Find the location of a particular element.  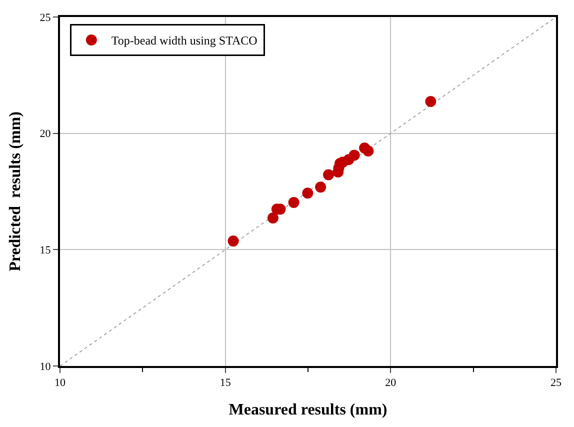

y-tick-label: 25 is located at coordinates (46, 18).